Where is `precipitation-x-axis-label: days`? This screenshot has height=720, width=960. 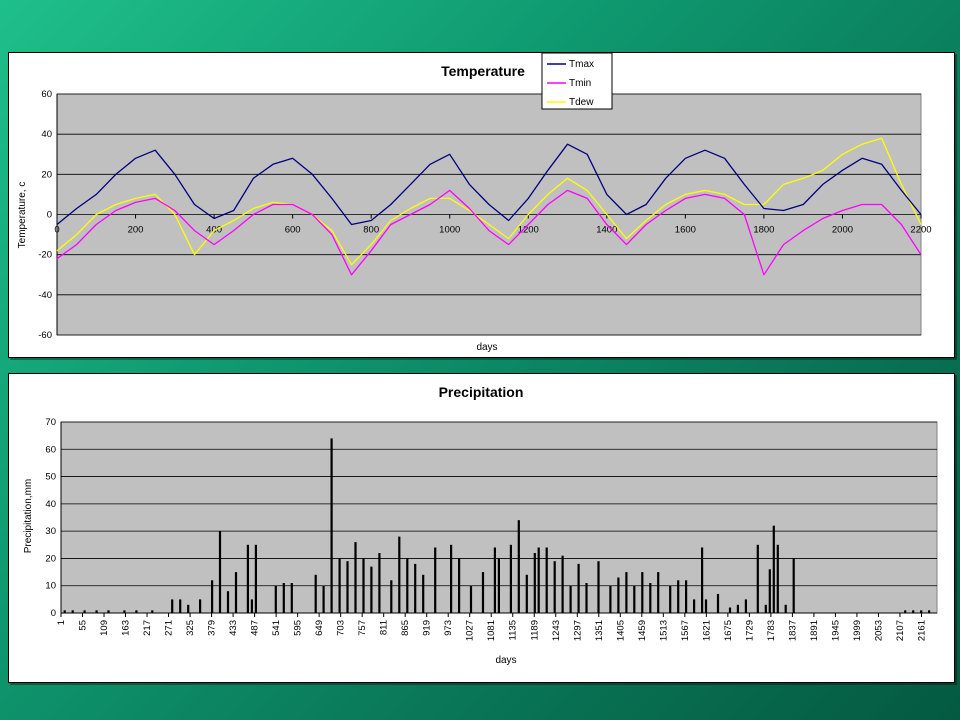 precipitation-x-axis-label: days is located at coordinates (505, 660).